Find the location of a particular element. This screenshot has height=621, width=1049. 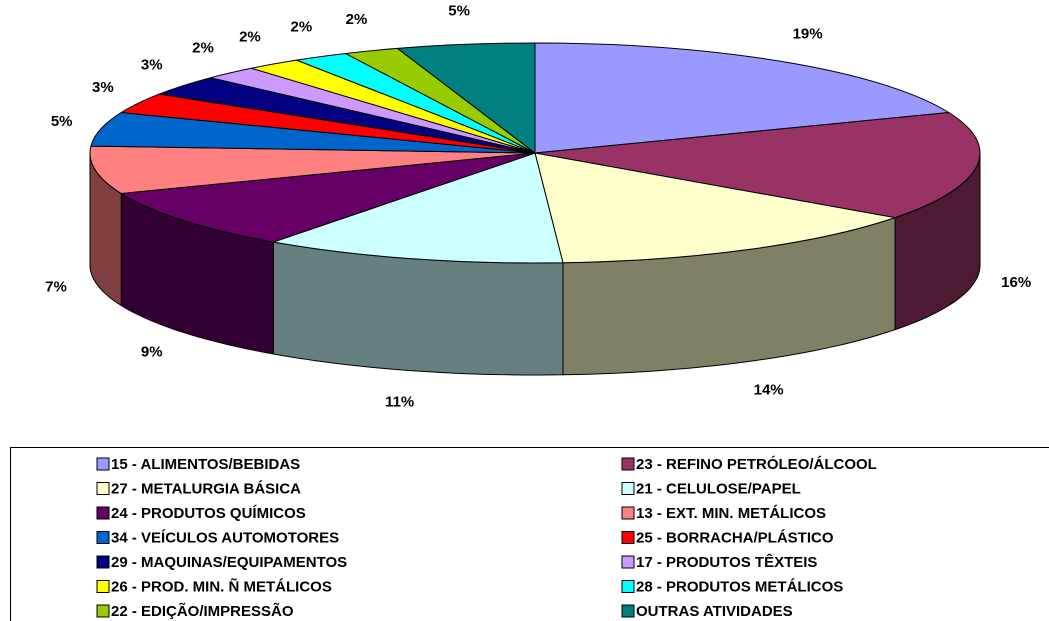

data-label: 14% is located at coordinates (769, 389).